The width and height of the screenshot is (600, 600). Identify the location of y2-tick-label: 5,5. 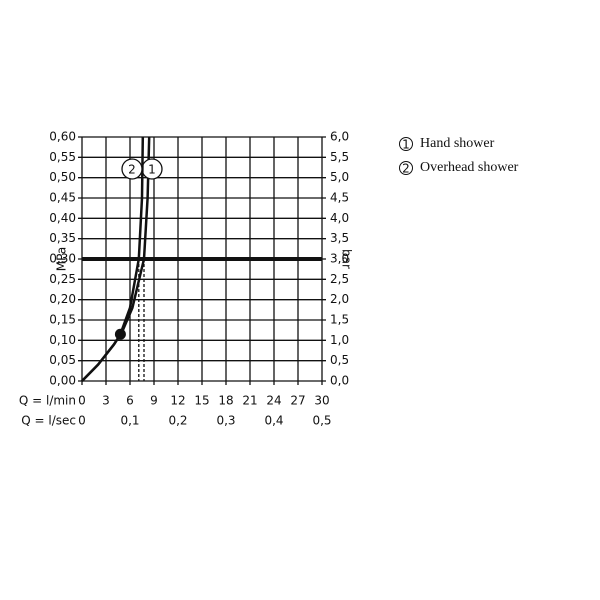
(339, 157).